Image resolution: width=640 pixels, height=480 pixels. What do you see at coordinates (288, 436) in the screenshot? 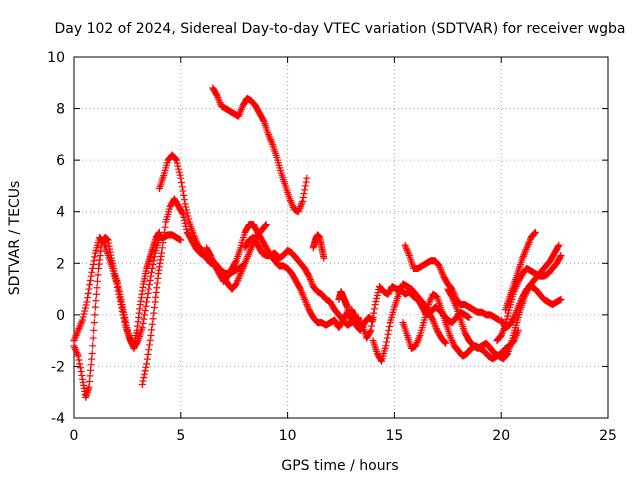
I see `x-tick-label: 10` at bounding box center [288, 436].